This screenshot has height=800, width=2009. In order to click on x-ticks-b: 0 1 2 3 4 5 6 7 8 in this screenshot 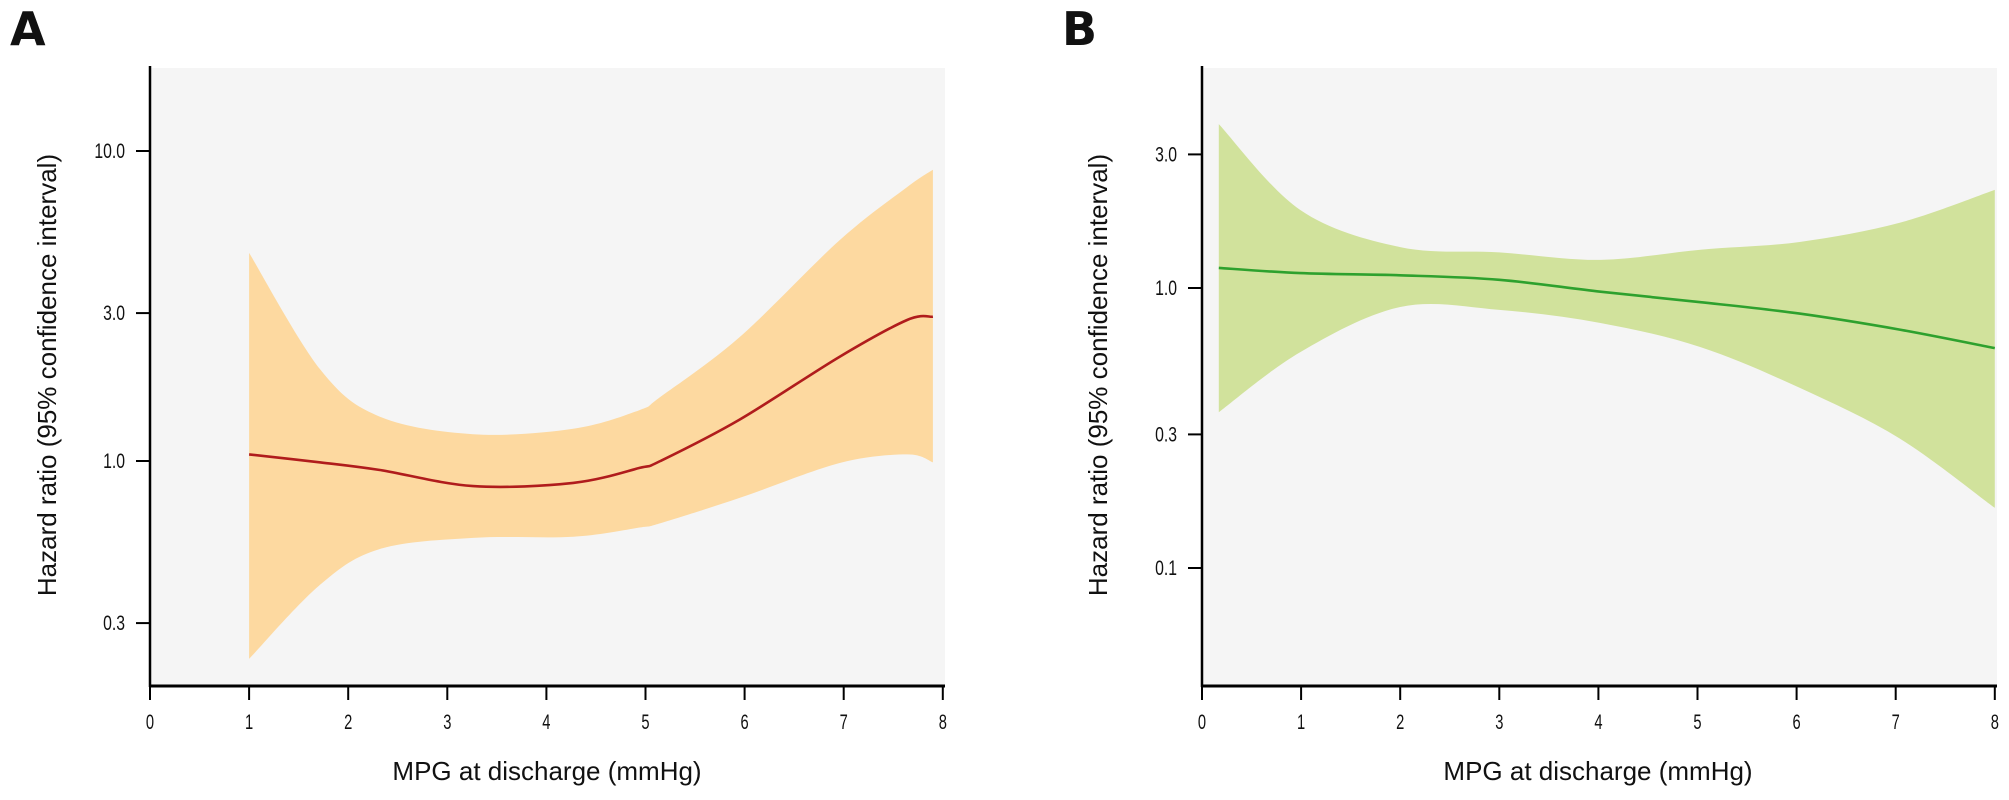, I will do `click(1598, 710)`.